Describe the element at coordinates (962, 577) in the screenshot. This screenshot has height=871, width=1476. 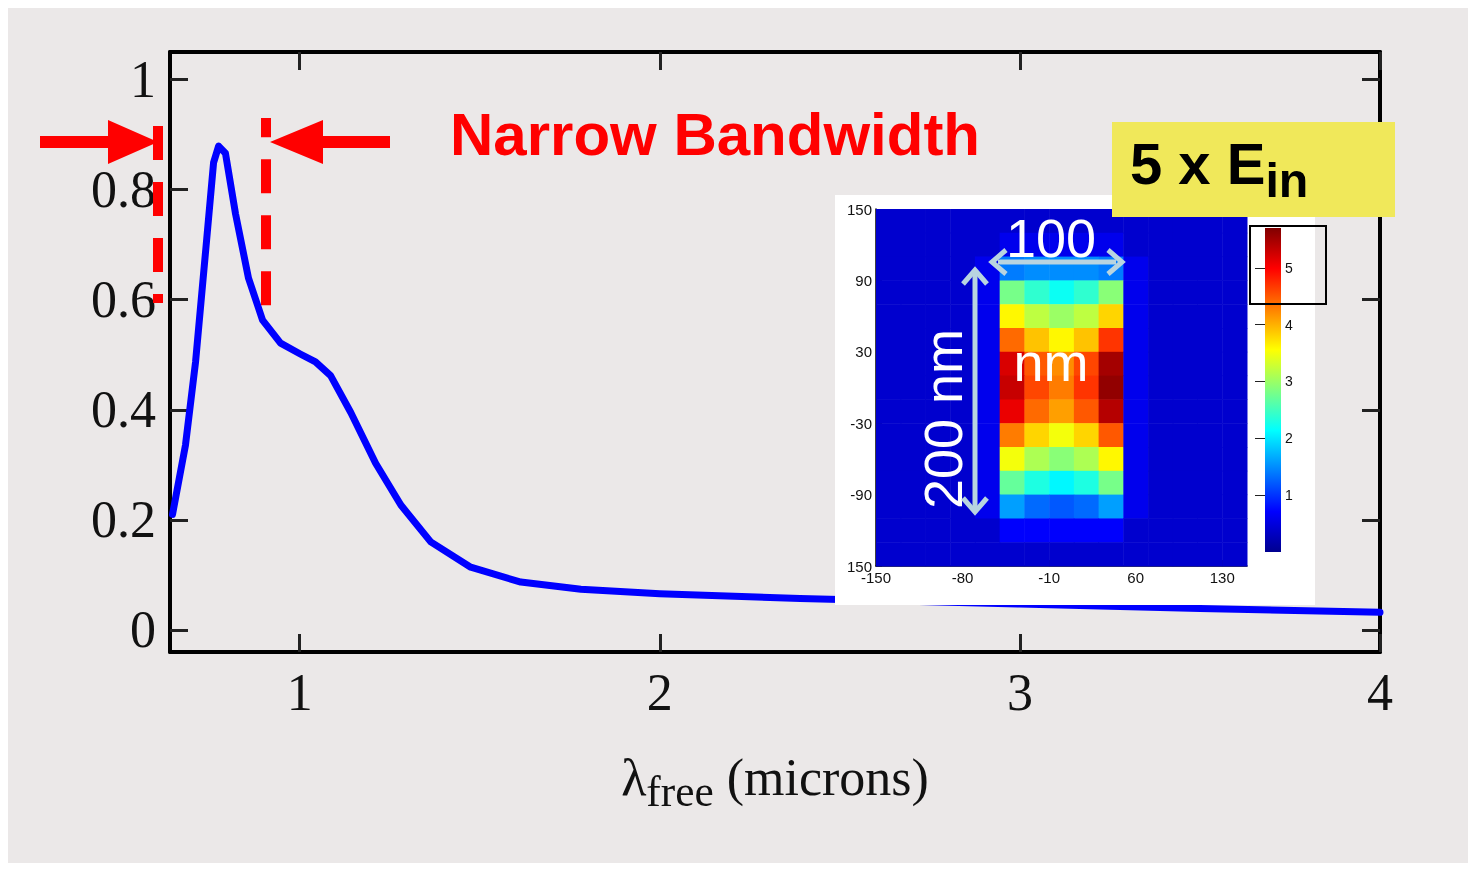
I see `x-tick-label: -80` at that location.